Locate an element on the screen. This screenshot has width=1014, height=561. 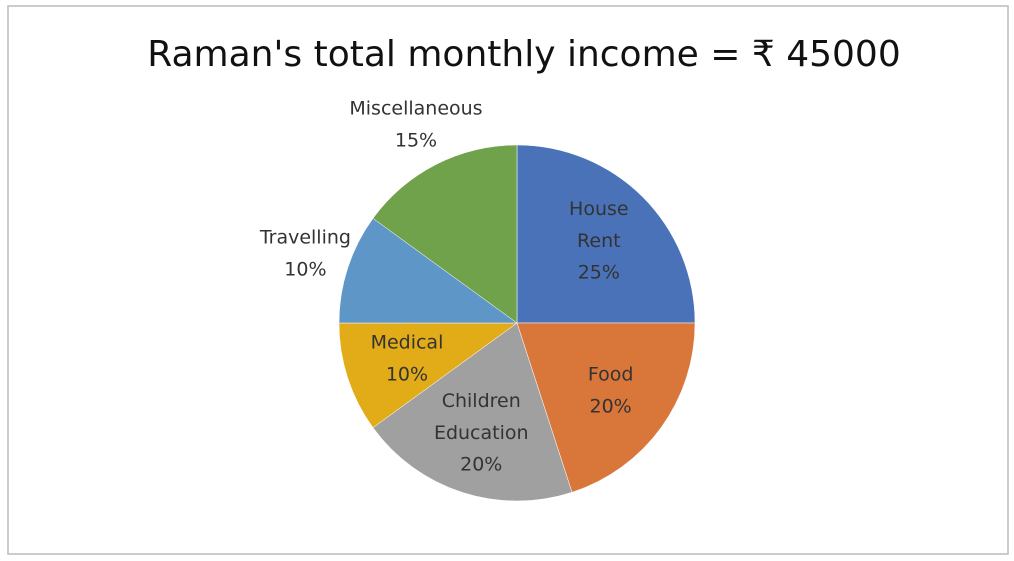
slice-label: Miscellaneous is located at coordinates (415, 108).